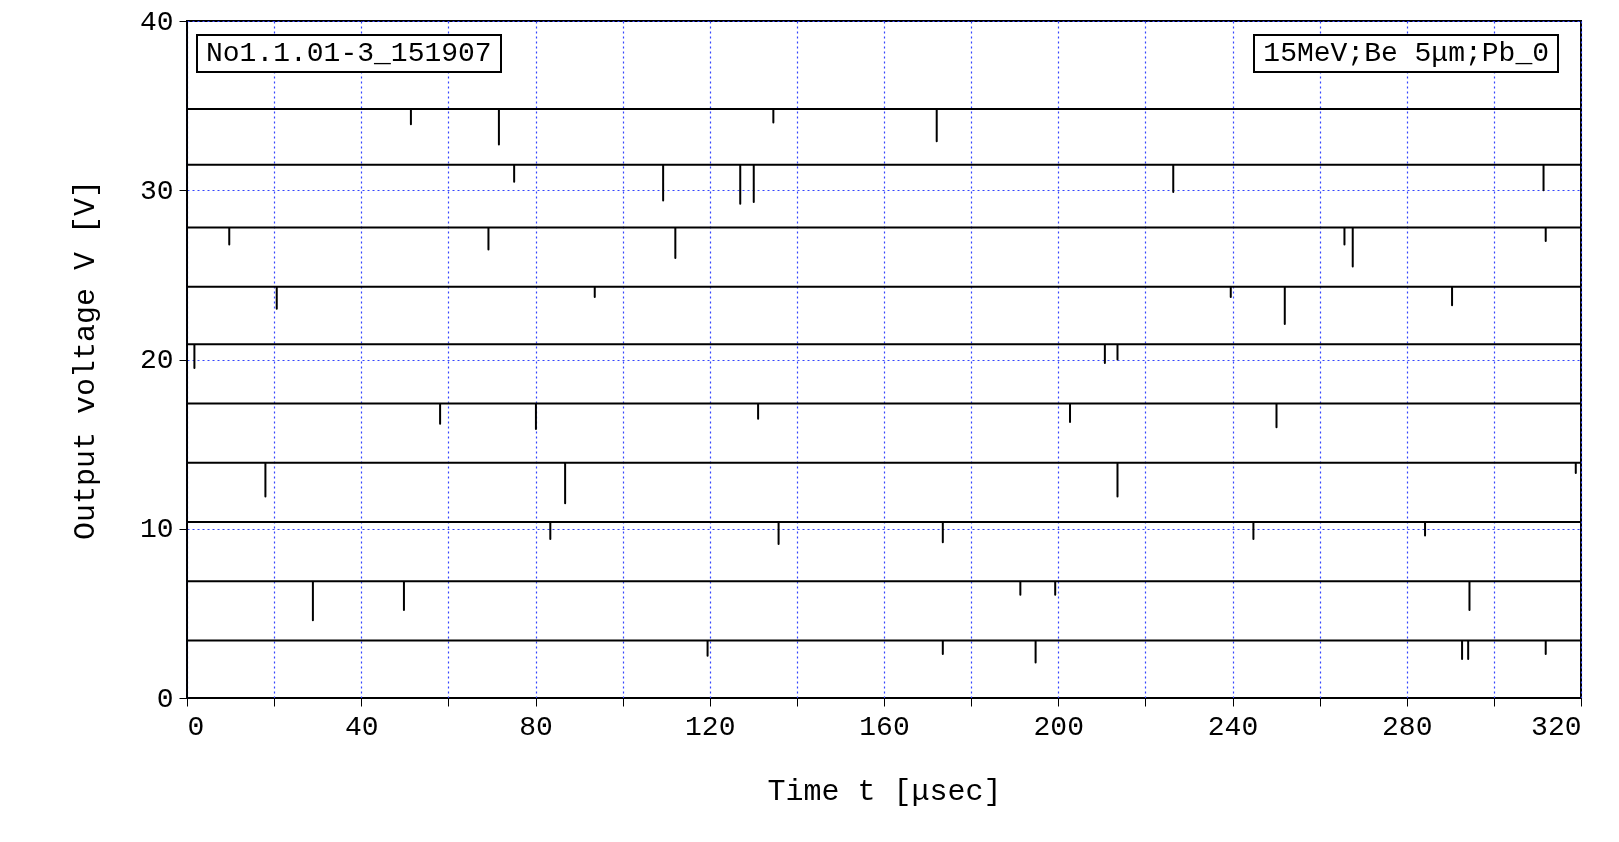 The image size is (1619, 842). I want to click on annotation: No1.1.01-3_151907, so click(349, 53).